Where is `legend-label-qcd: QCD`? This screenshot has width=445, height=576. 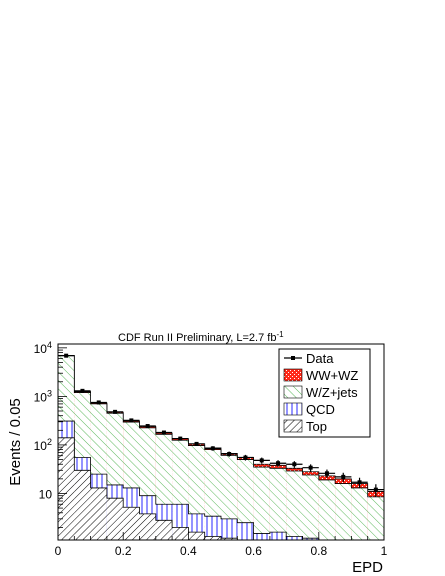
legend-label-qcd: QCD is located at coordinates (320, 409).